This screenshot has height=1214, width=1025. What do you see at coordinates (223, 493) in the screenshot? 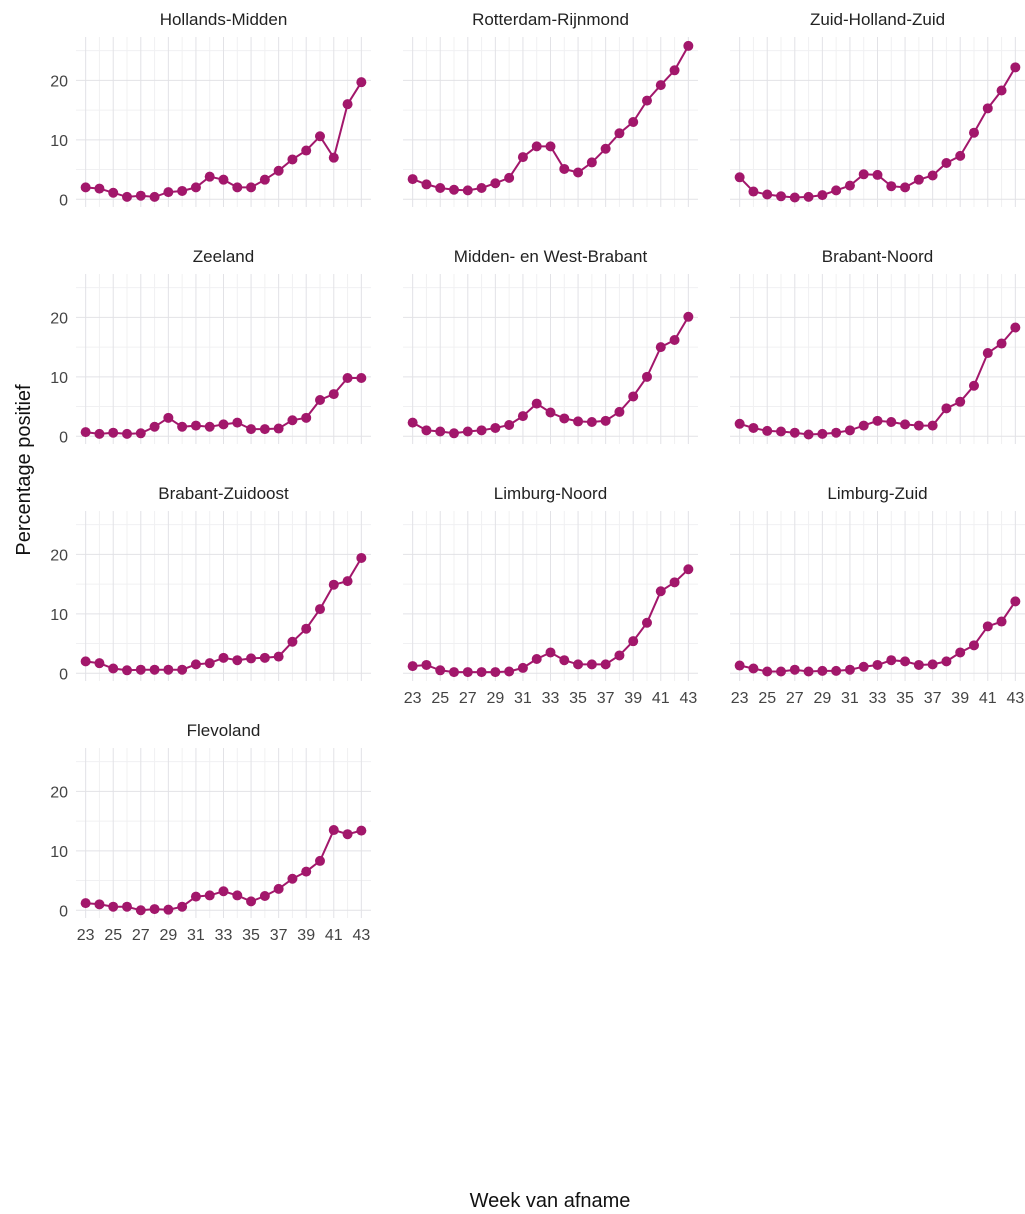
I see `panel-title: Brabant-Zuidoost` at bounding box center [223, 493].